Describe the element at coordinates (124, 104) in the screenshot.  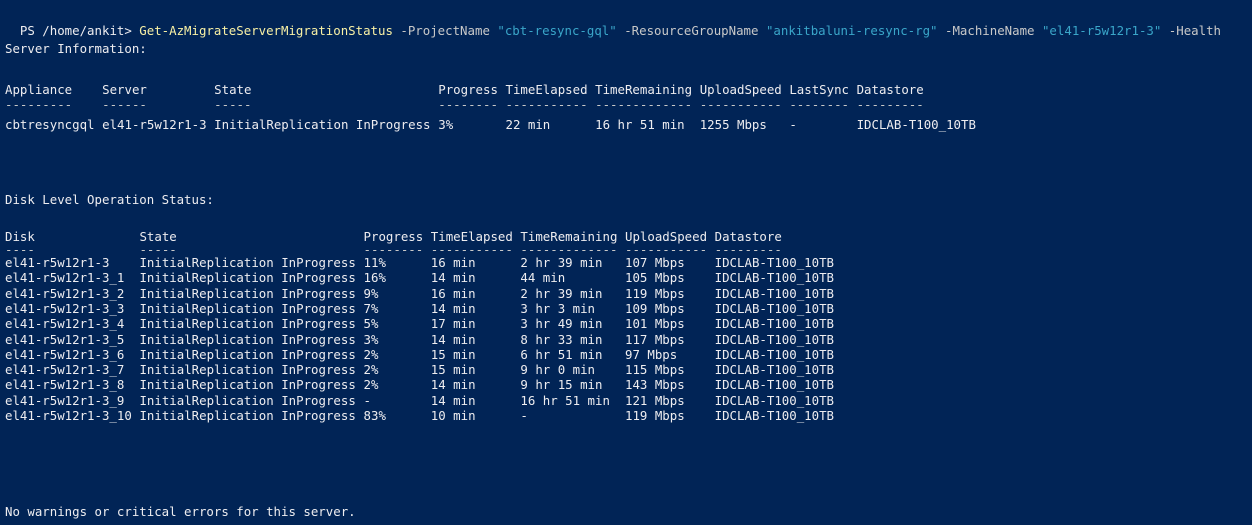
I see `server-cell-server: ------` at that location.